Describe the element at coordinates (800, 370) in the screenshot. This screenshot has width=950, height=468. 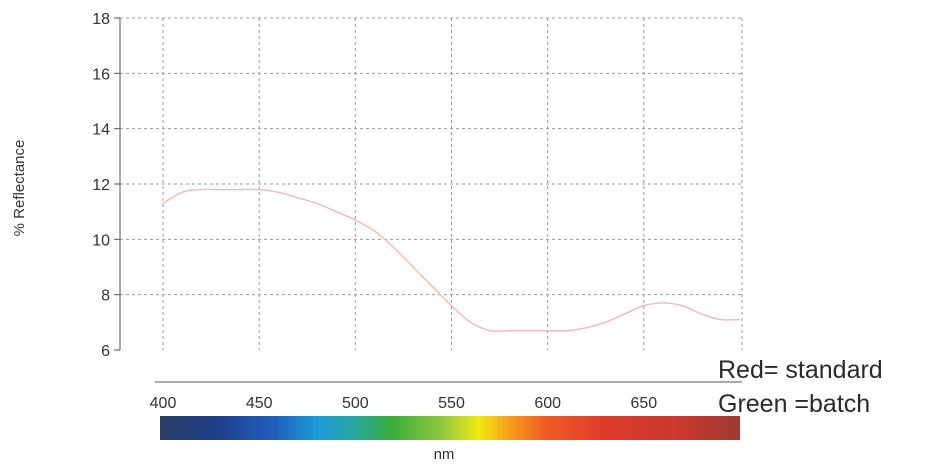
I see `legend-note-standard: Red= standard` at that location.